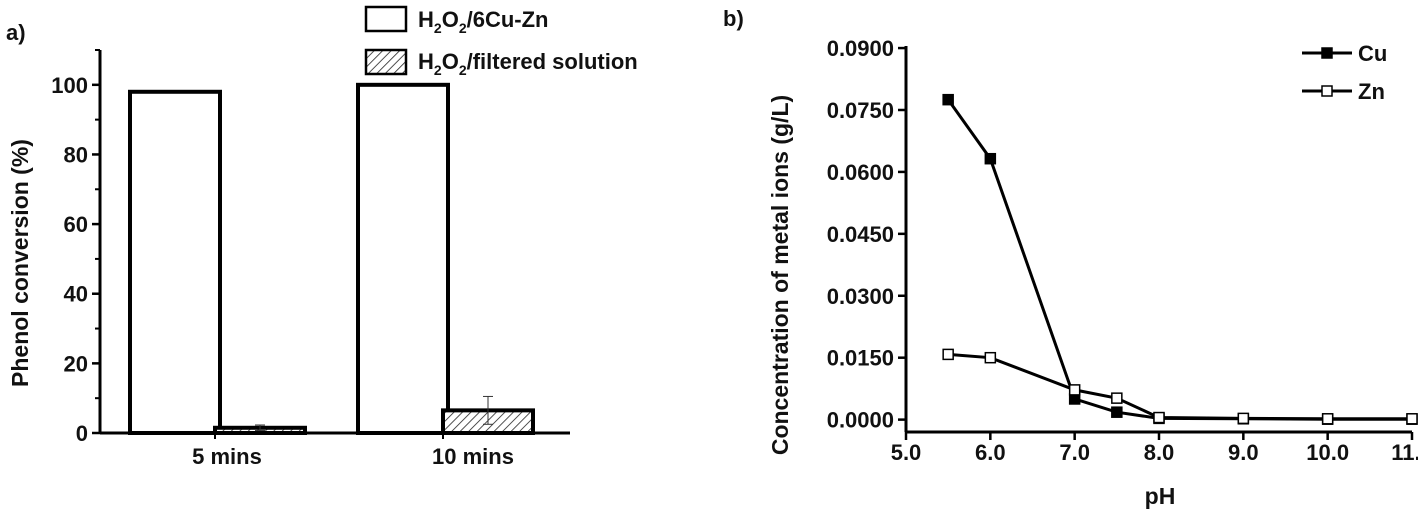  What do you see at coordinates (1074, 452) in the screenshot?
I see `x-tick-label-b: 7.0` at bounding box center [1074, 452].